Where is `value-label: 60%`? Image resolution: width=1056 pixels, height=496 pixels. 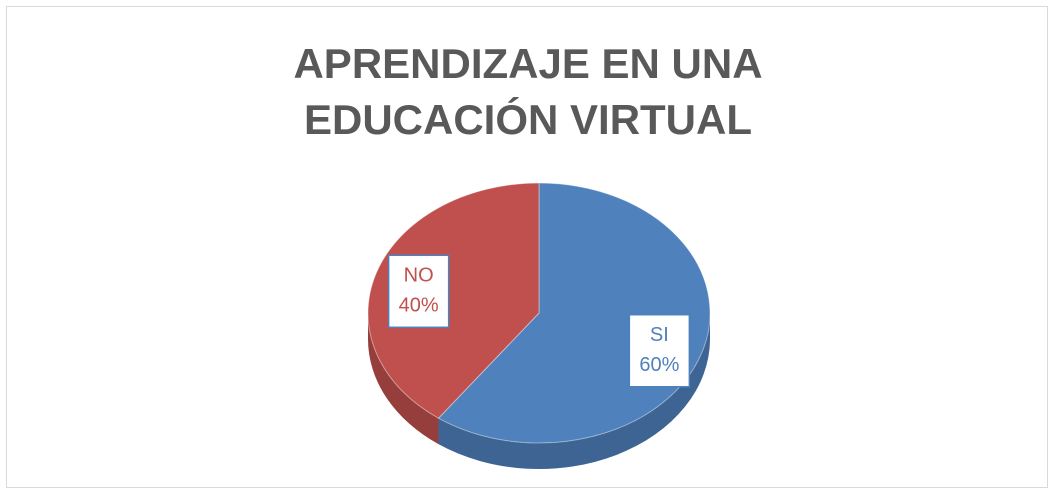
value-label: 60% is located at coordinates (659, 365).